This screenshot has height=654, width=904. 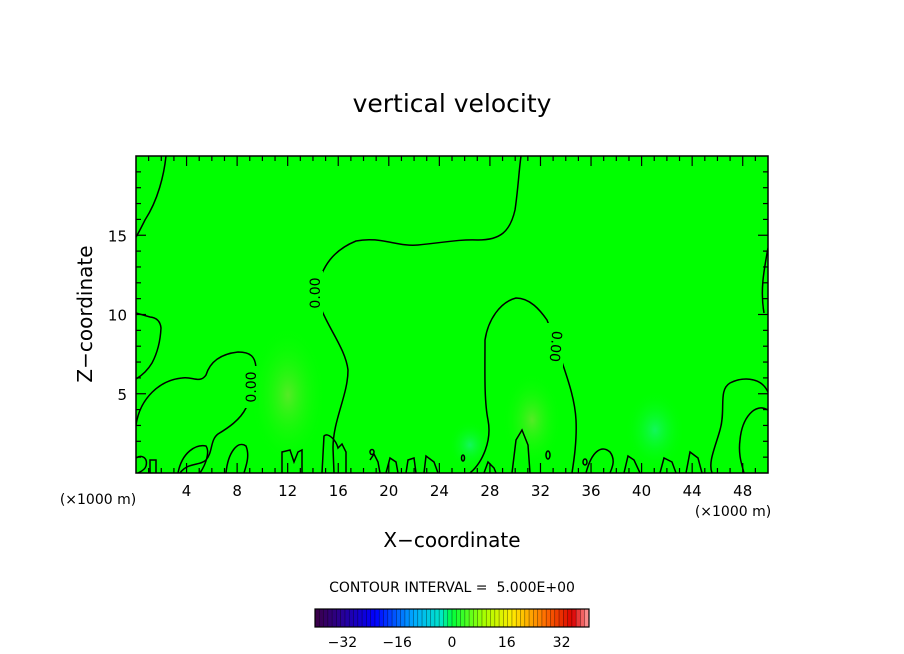 What do you see at coordinates (590, 491) in the screenshot?
I see `x-tick-label: 36` at bounding box center [590, 491].